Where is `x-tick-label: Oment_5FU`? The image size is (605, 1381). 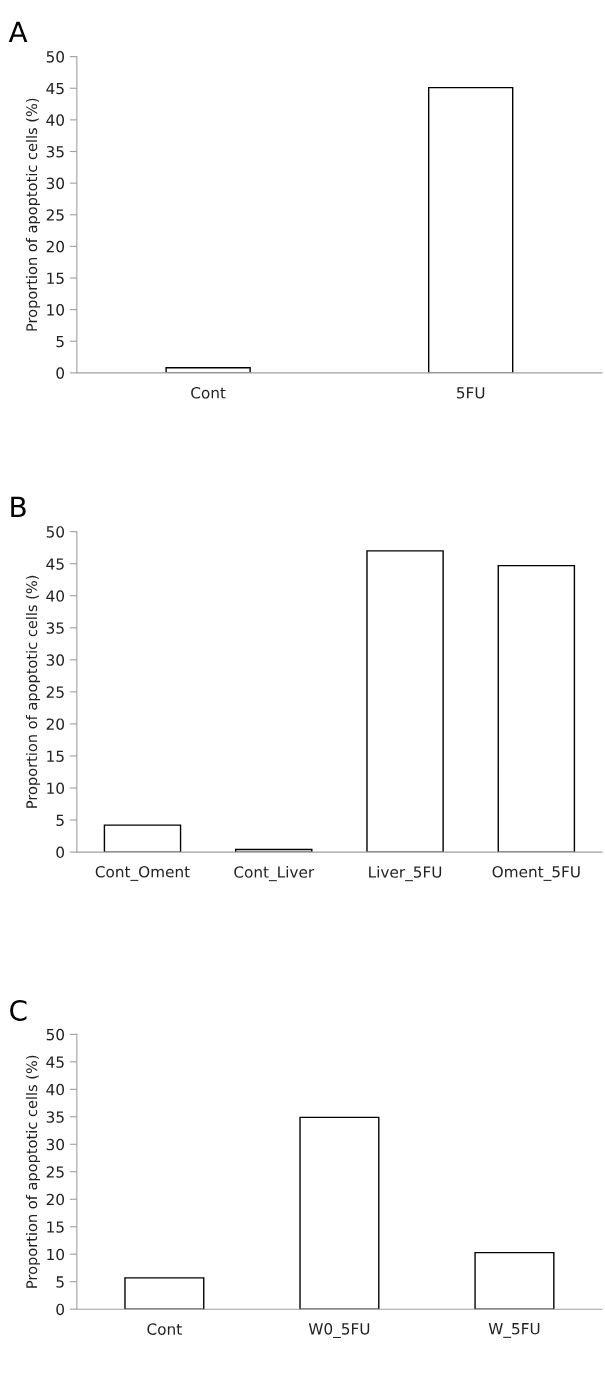
x-tick-label: Oment_5FU is located at coordinates (536, 873).